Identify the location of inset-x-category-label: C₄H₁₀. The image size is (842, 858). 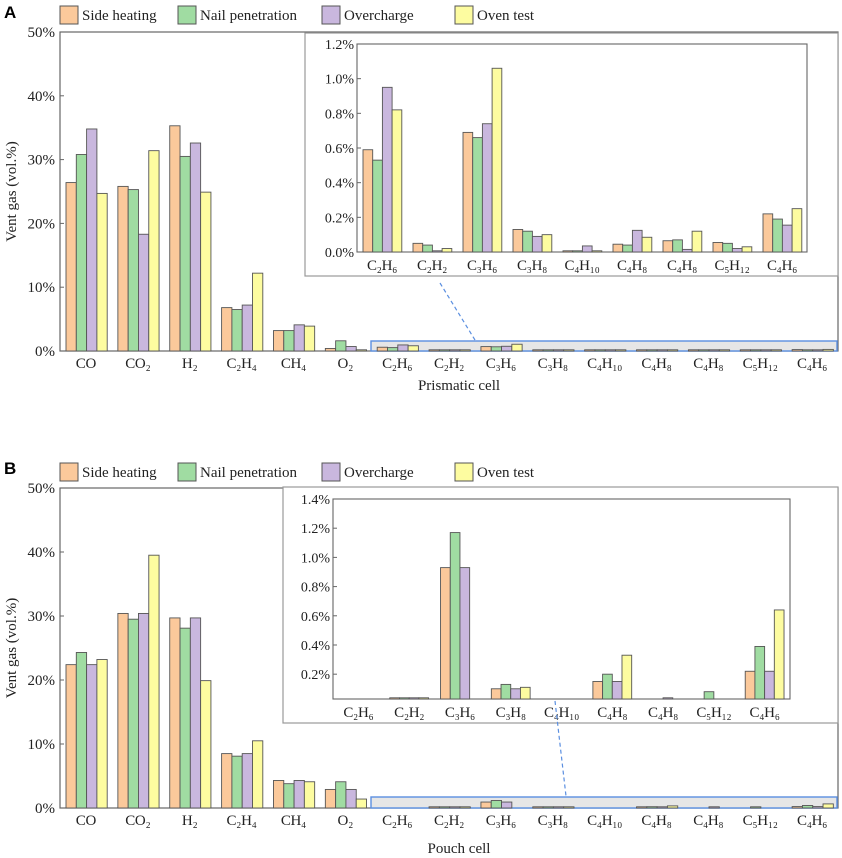
(581, 266).